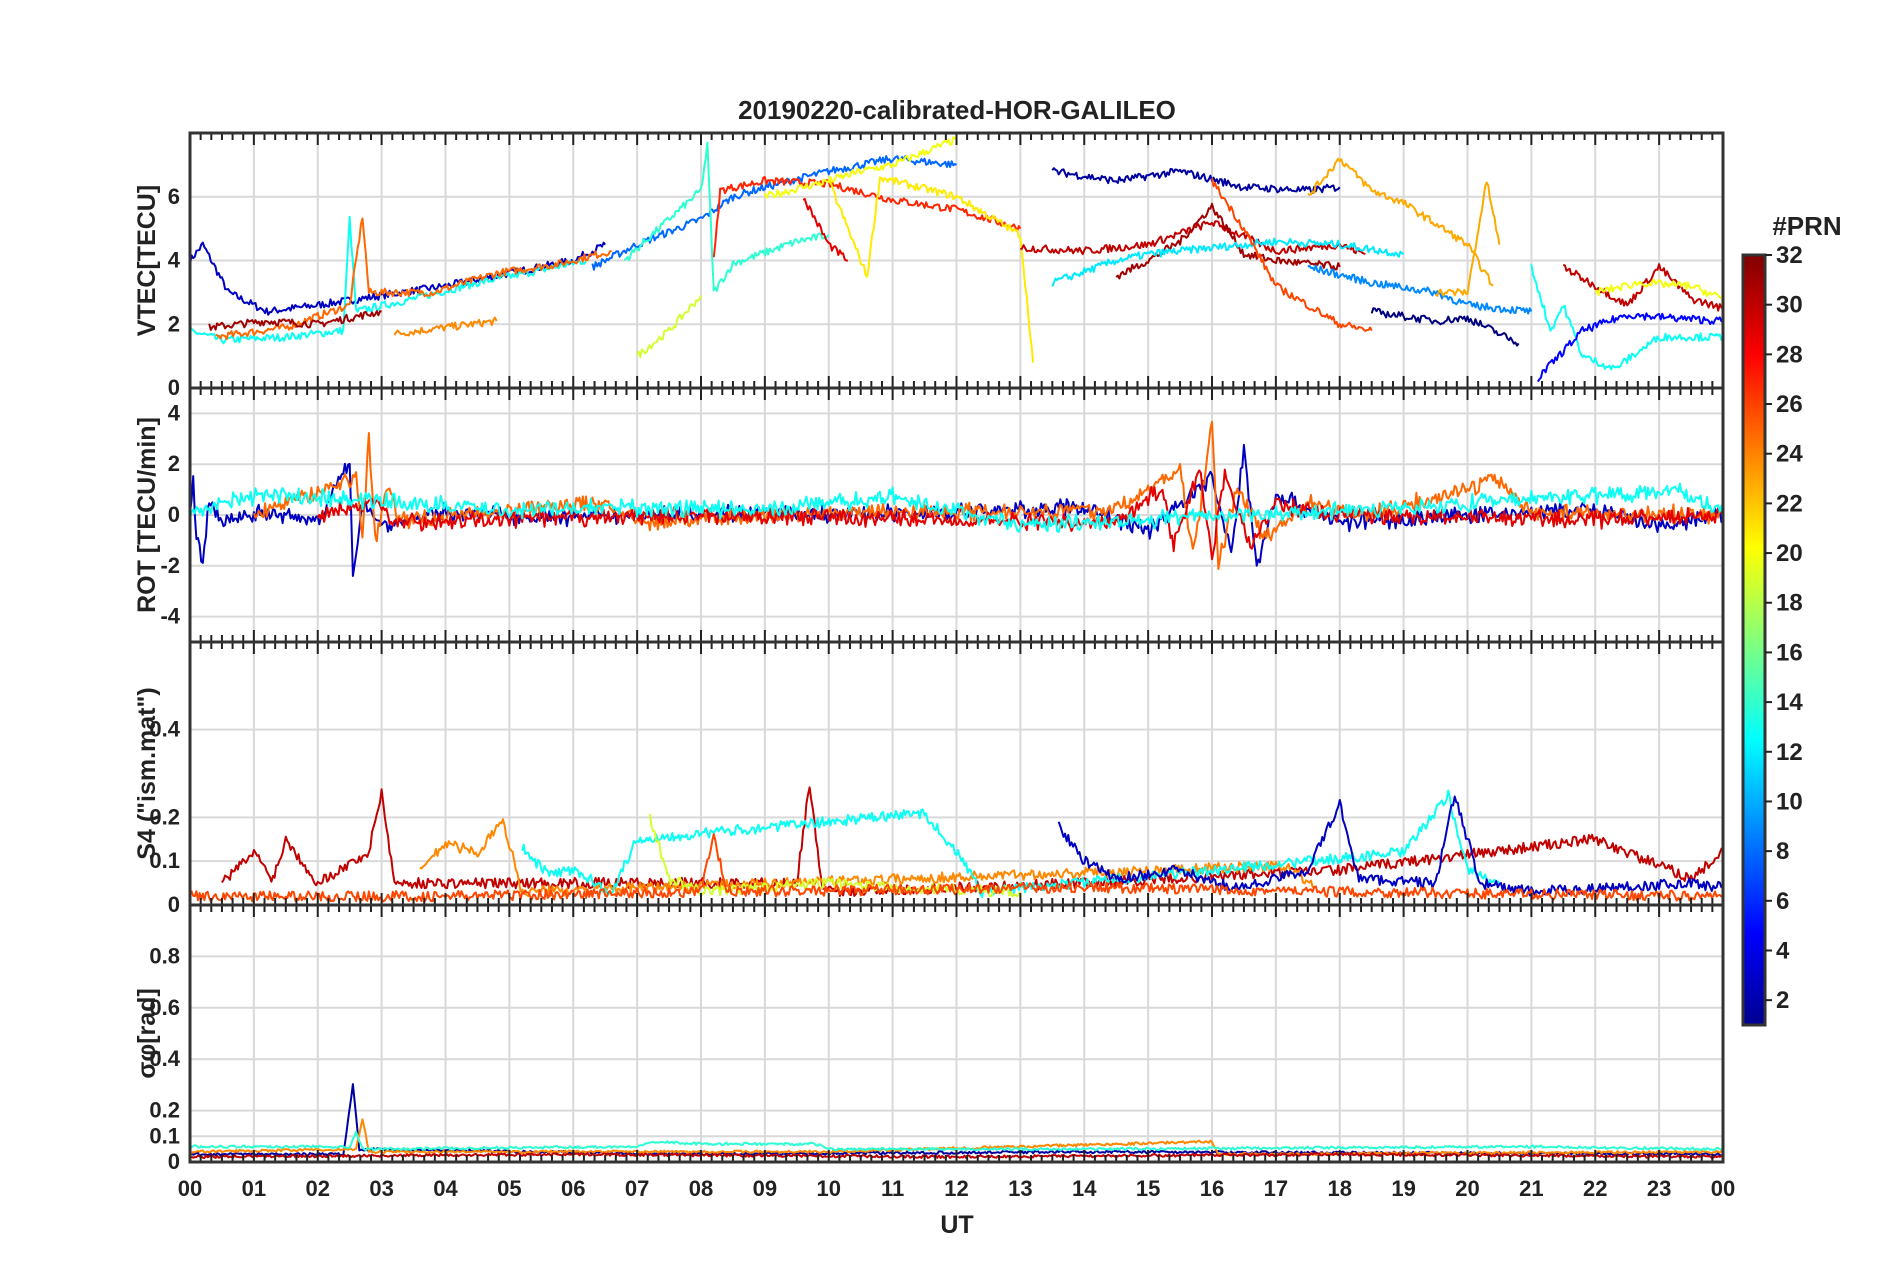  I want to click on x-tick-label: 04, so click(445, 1188).